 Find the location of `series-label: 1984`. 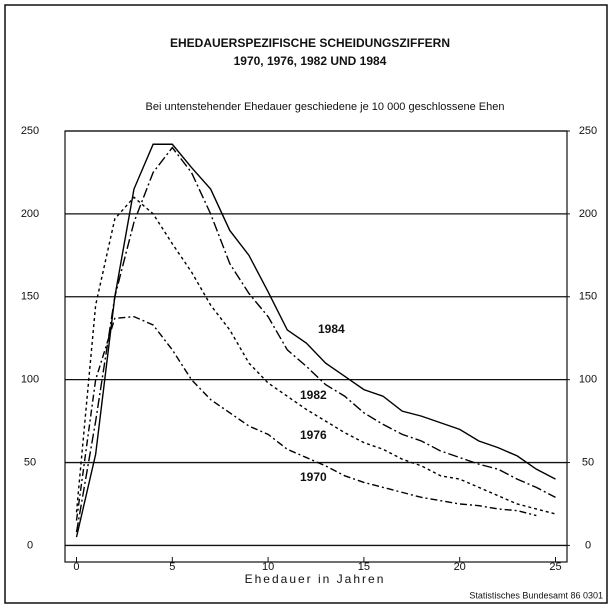

series-label: 1984 is located at coordinates (331, 329).